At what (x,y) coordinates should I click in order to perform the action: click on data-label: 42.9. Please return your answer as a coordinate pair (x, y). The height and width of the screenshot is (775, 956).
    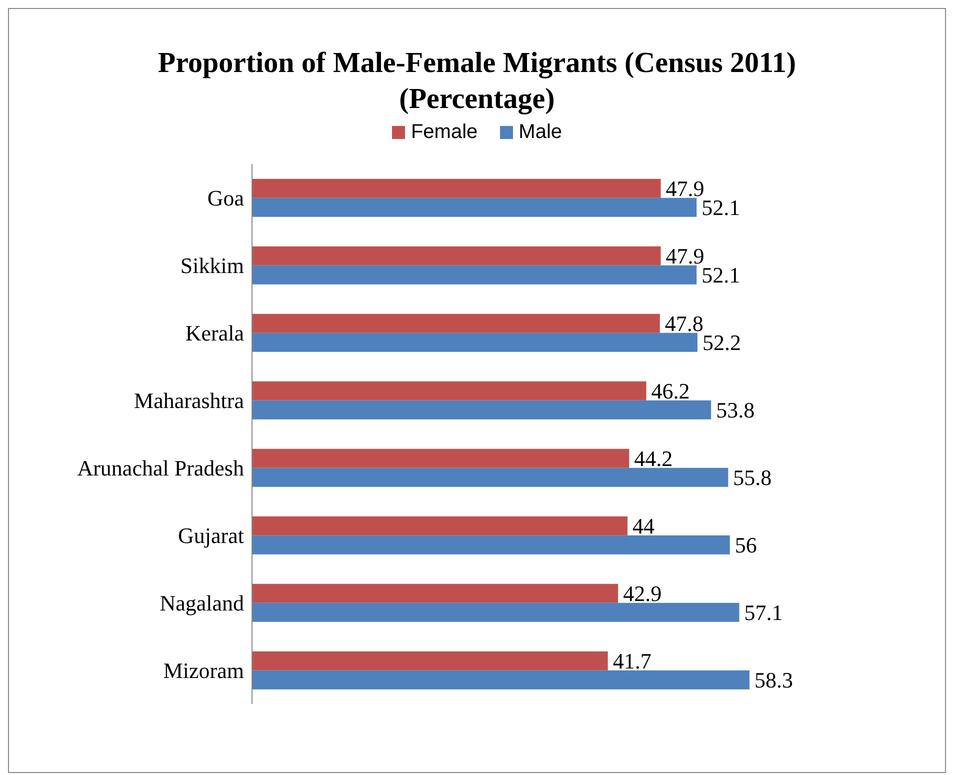
    Looking at the image, I should click on (642, 593).